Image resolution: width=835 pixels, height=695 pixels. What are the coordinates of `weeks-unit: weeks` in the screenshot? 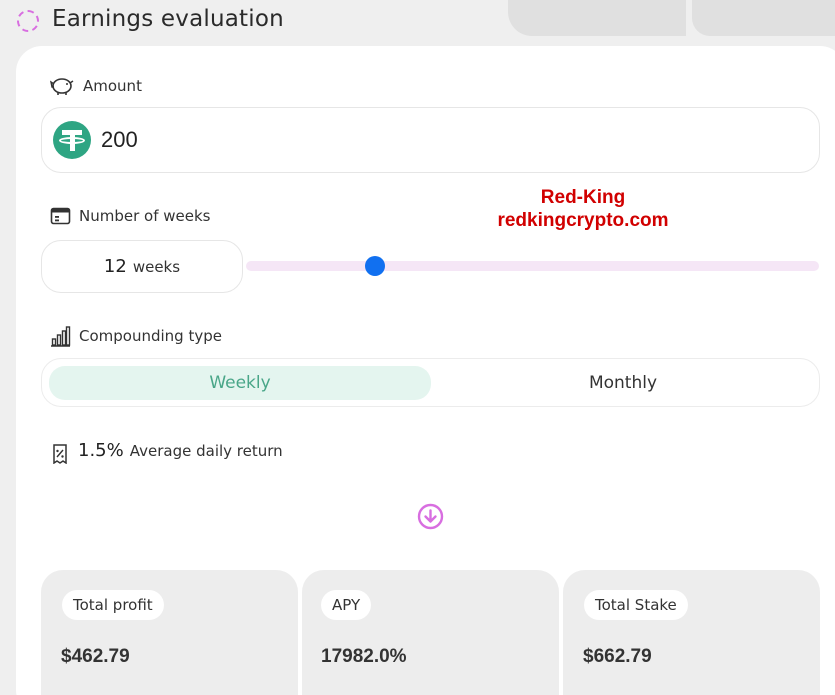 It's located at (156, 266).